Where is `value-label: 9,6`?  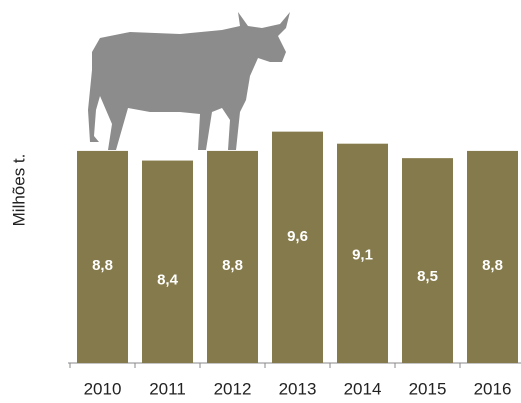 value-label: 9,6 is located at coordinates (297, 236).